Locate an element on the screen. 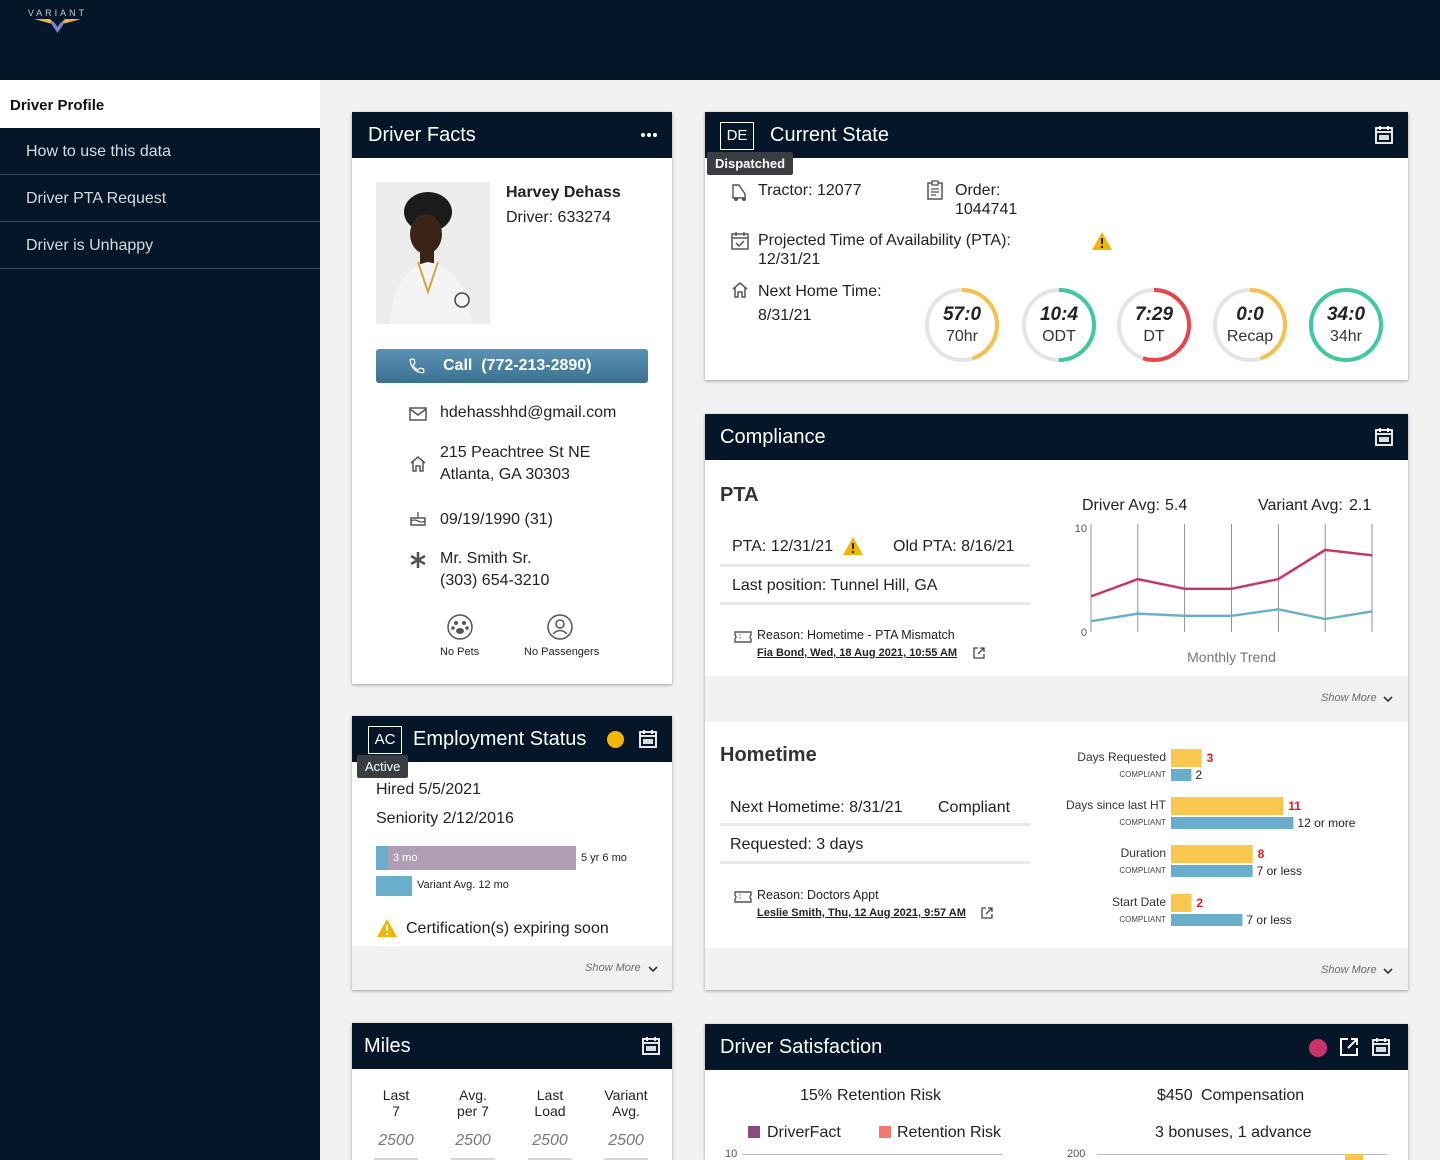  home-icon is located at coordinates (418, 464).